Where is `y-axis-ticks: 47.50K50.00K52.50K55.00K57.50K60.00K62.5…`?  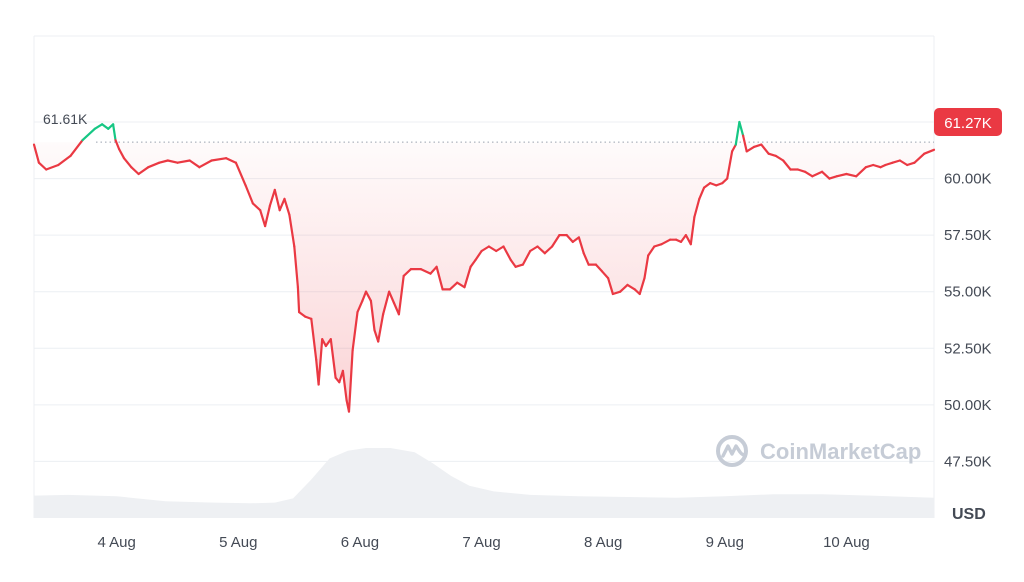 y-axis-ticks: 47.50K50.00K52.50K55.00K57.50K60.00K62.5… is located at coordinates (968, 292).